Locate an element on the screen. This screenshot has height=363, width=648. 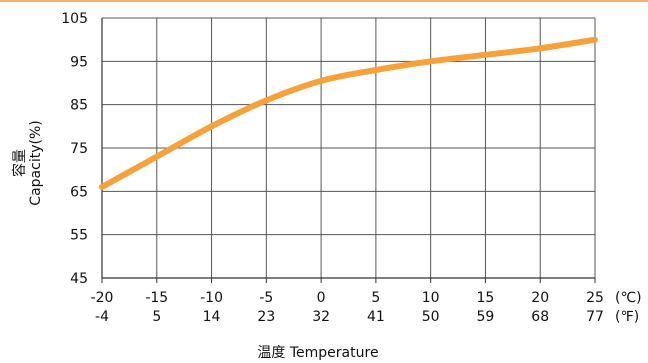
x-tick-label-celsius: 10 is located at coordinates (431, 298).